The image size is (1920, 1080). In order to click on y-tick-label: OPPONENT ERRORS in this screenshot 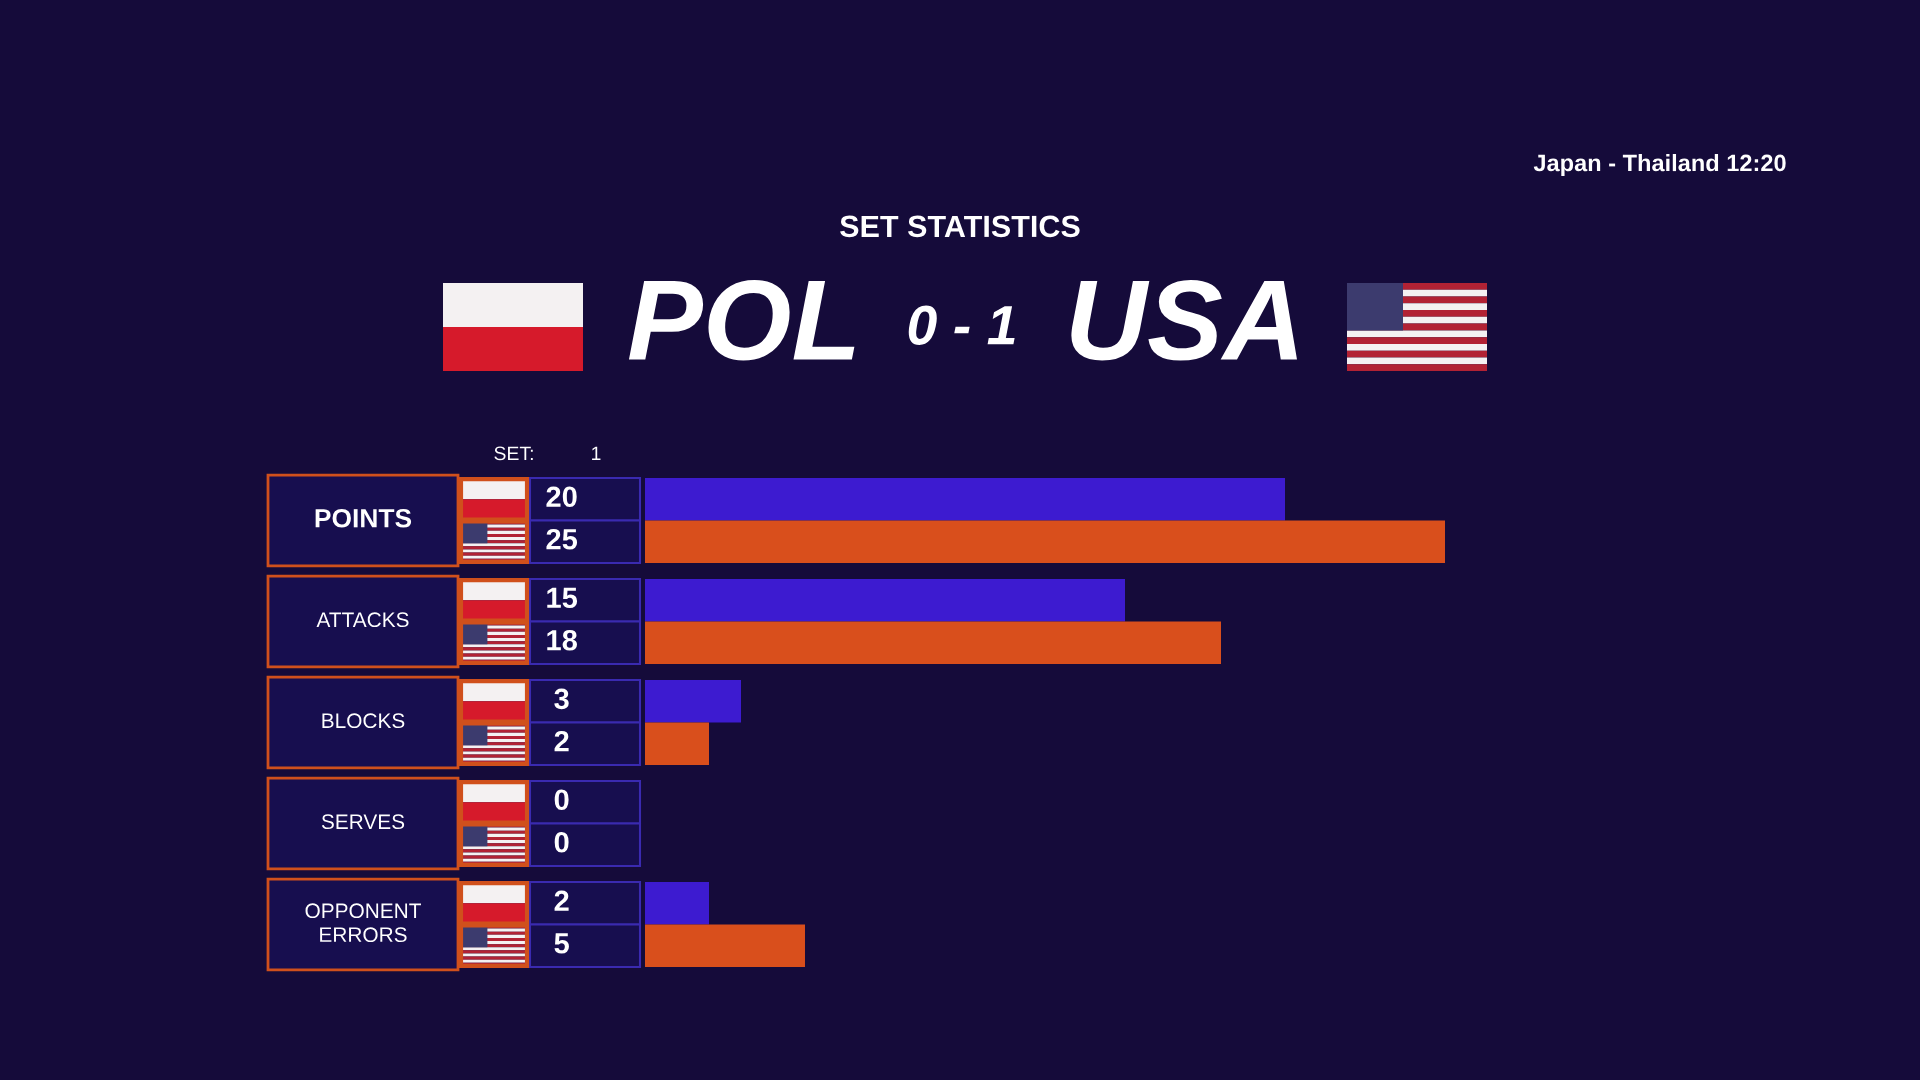, I will do `click(363, 923)`.